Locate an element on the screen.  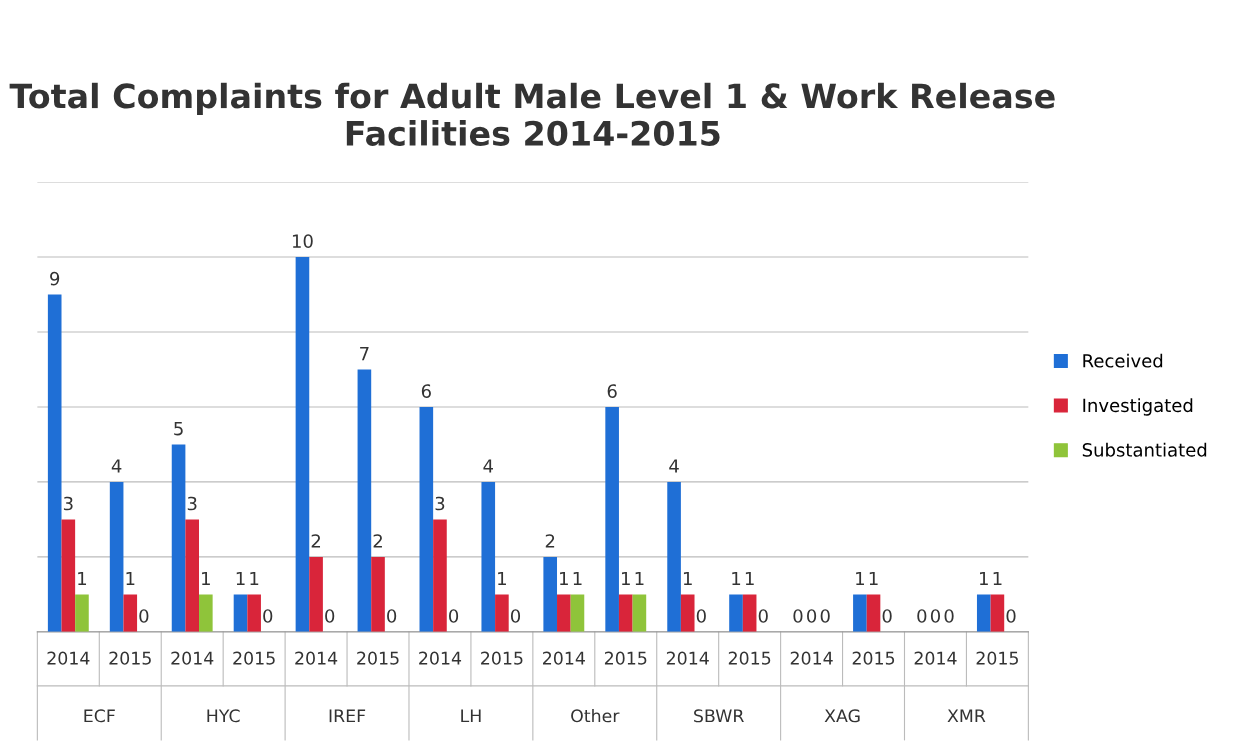
legend-label: Received is located at coordinates (1123, 360).